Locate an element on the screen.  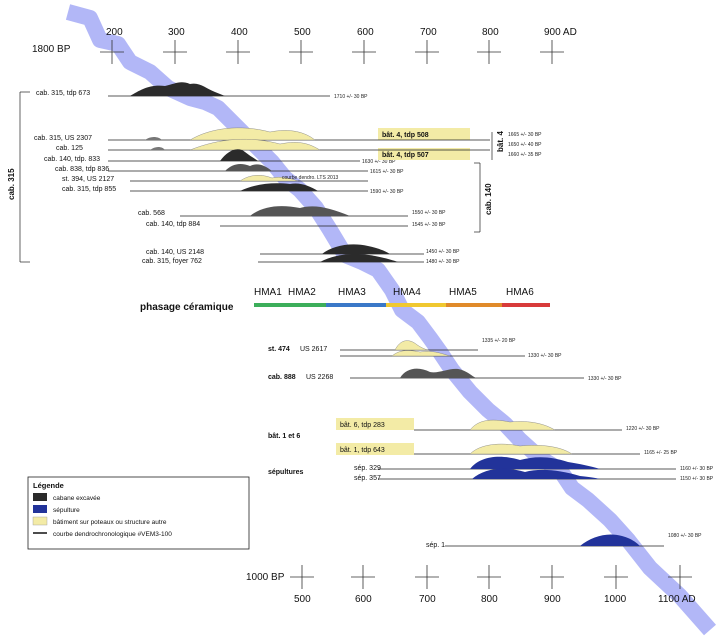
row-date: courbe dendro. LTS 2013 is located at coordinates (310, 178).